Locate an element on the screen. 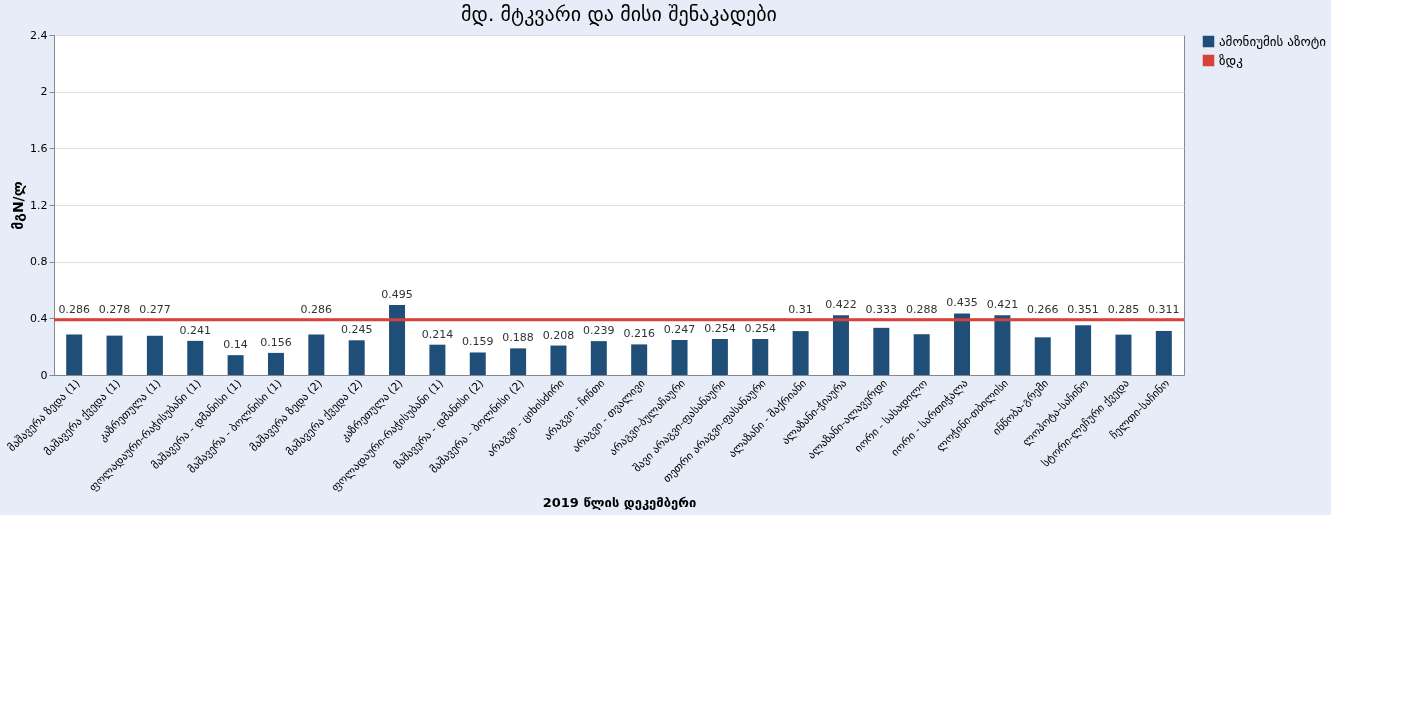 The height and width of the screenshot is (723, 1423). data-label: 0.495 is located at coordinates (397, 294).